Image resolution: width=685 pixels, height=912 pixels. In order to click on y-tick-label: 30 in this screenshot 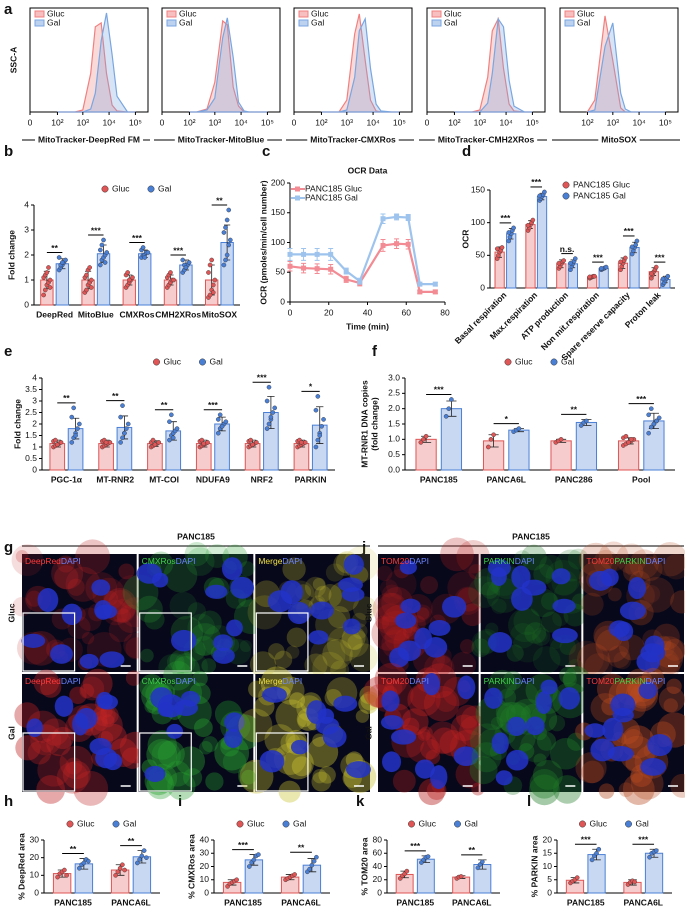, I will do `click(35, 839)`.